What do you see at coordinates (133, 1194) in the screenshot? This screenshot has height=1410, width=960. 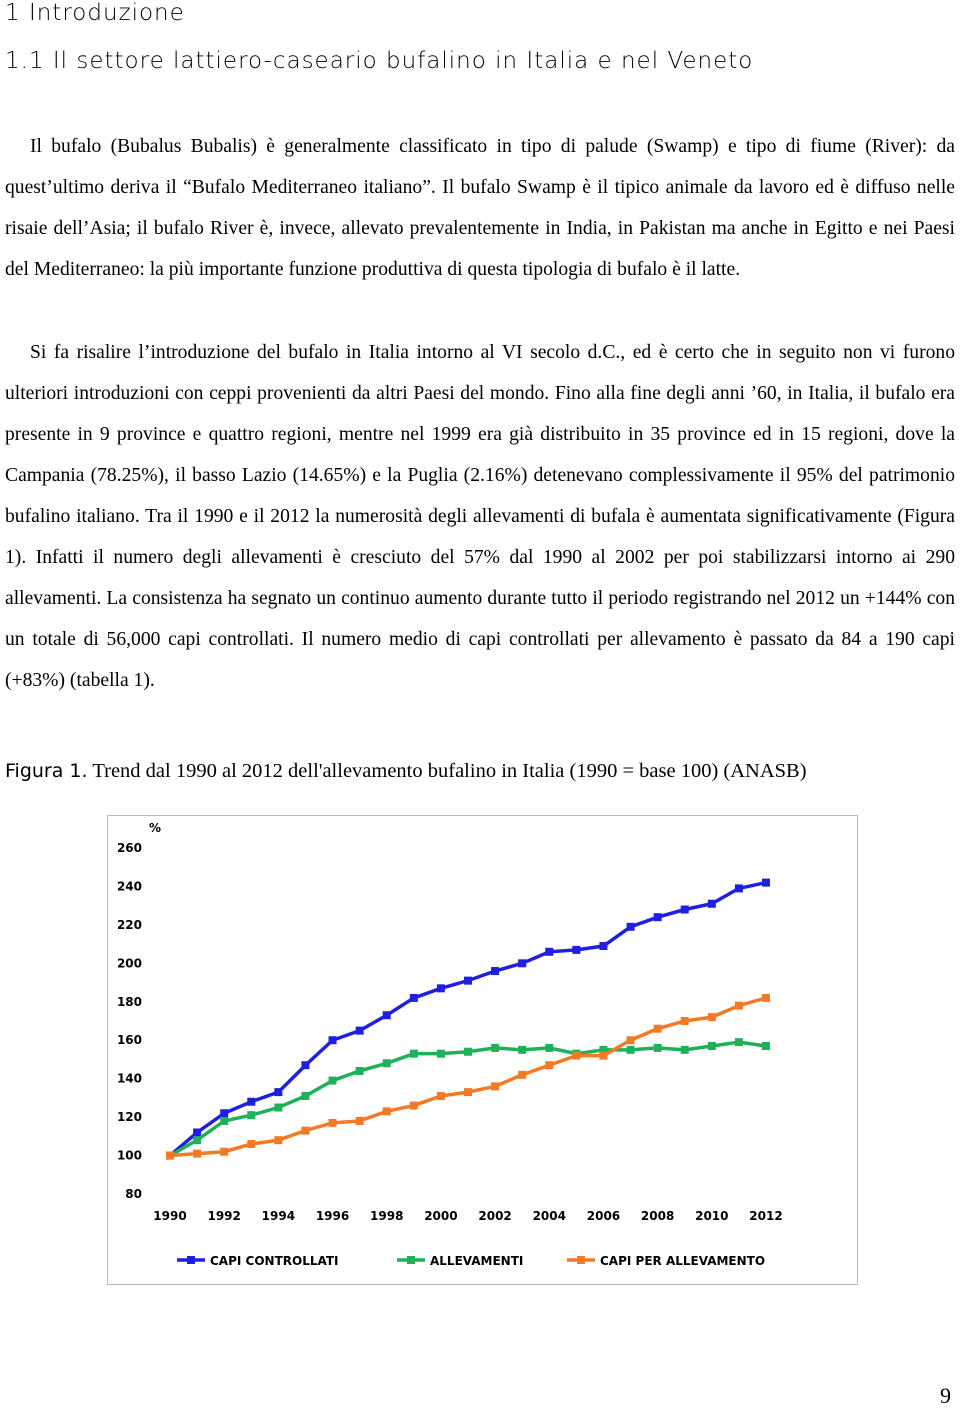 I see `y-tick-label: 80` at bounding box center [133, 1194].